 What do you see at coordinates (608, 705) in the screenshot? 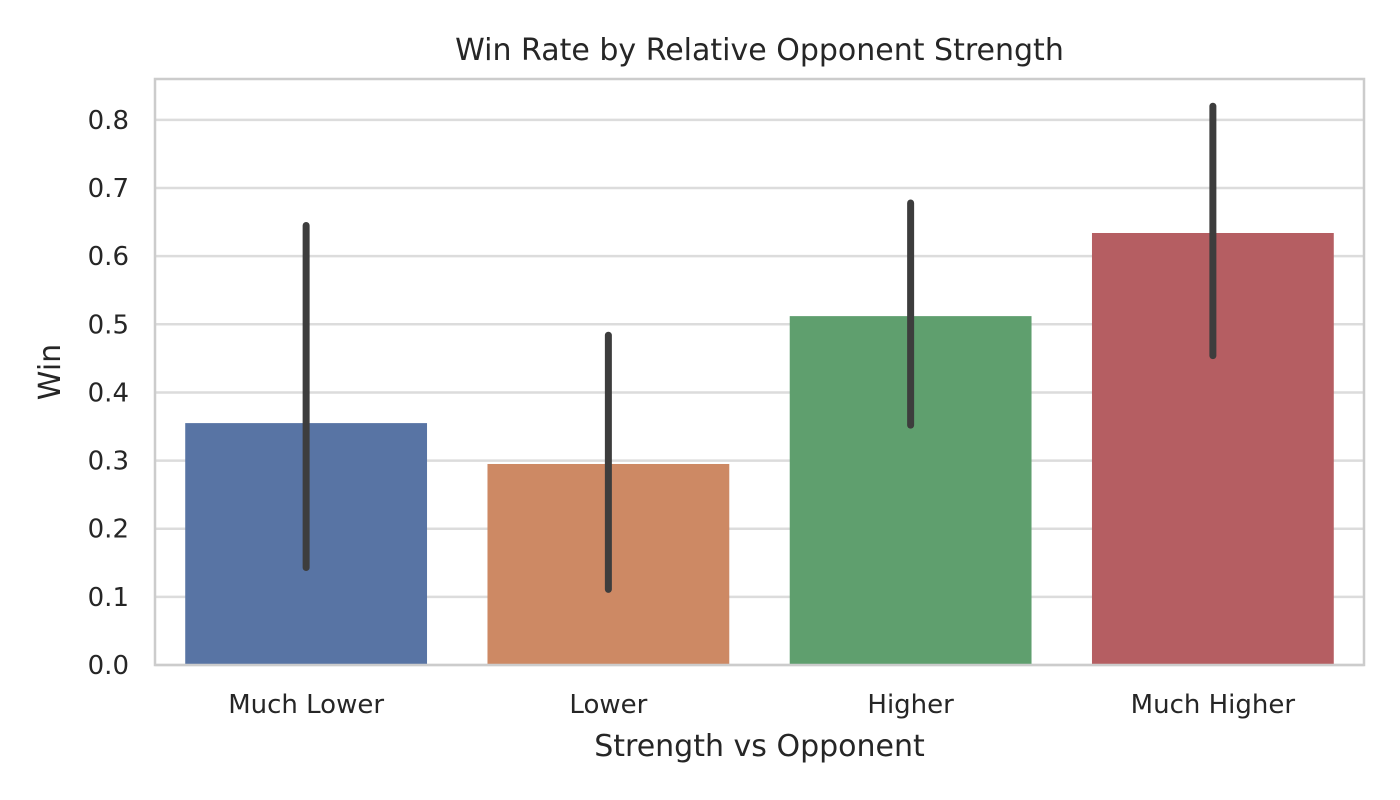
I see `x-tick-label: Lower` at bounding box center [608, 705].